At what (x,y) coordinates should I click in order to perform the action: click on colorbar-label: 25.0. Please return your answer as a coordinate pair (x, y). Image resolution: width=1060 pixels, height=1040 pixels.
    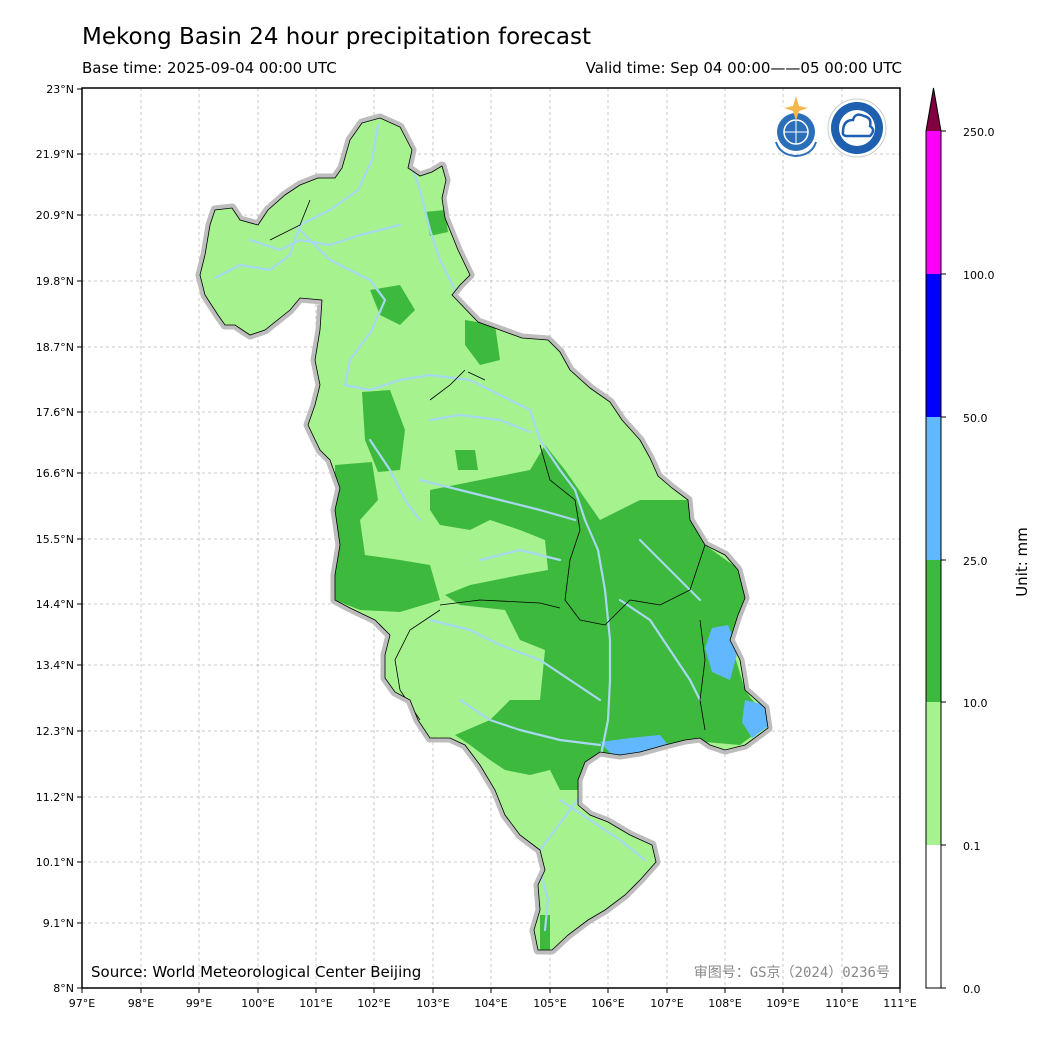
    Looking at the image, I should click on (975, 561).